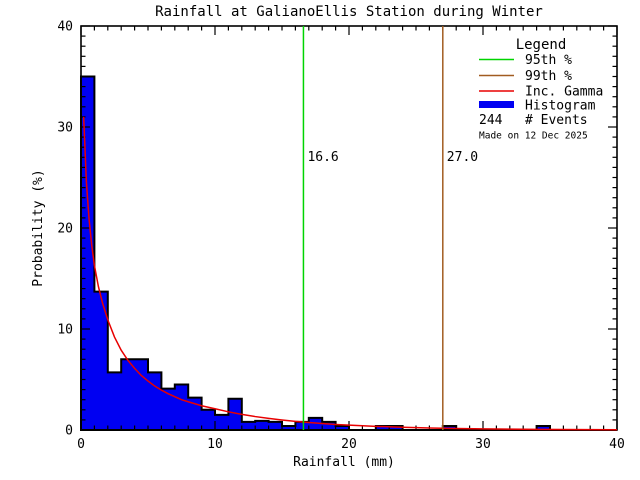  Describe the element at coordinates (483, 444) in the screenshot. I see `x-tick-label: 30` at that location.